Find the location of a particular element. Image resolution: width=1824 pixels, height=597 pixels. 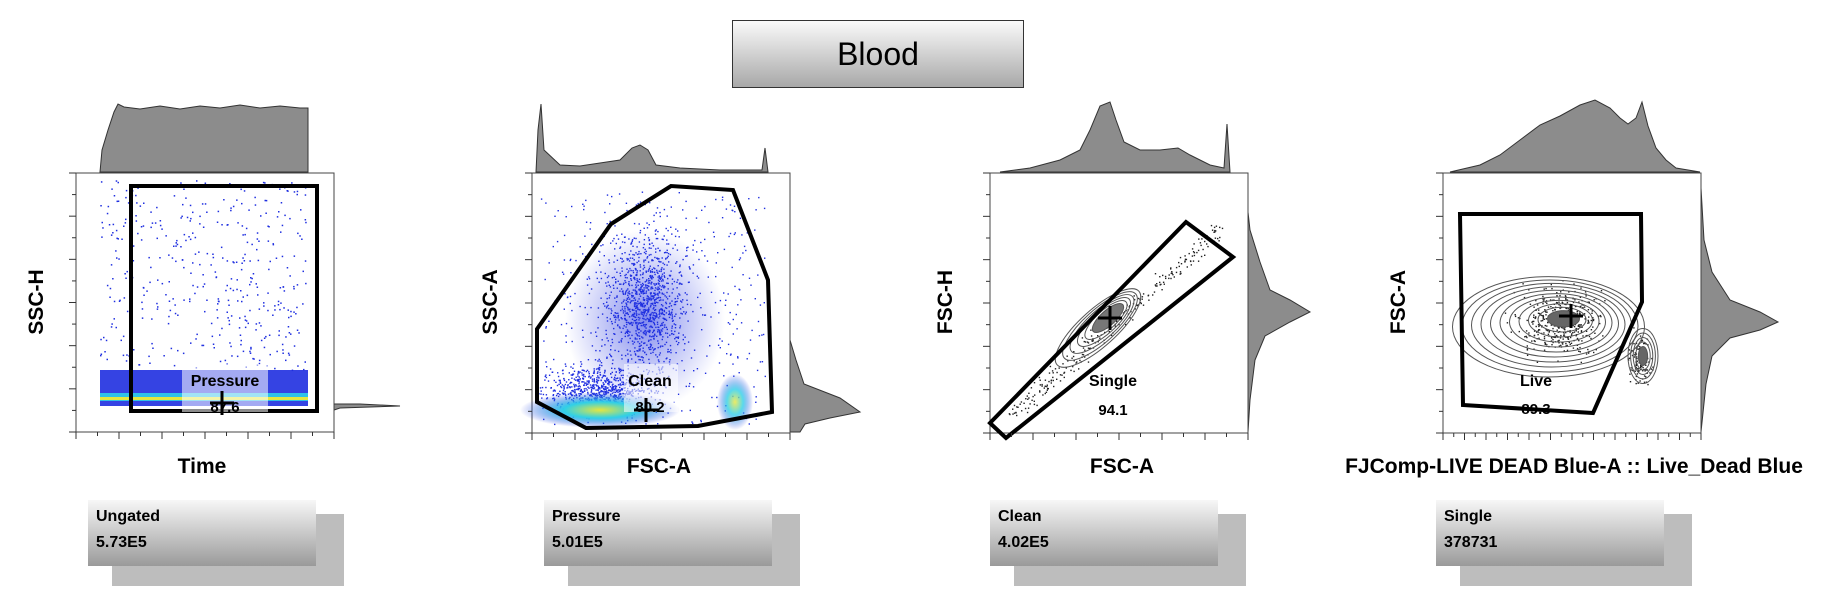

panel-1-stat-box: Ungated 5.73E5 is located at coordinates (216, 544).